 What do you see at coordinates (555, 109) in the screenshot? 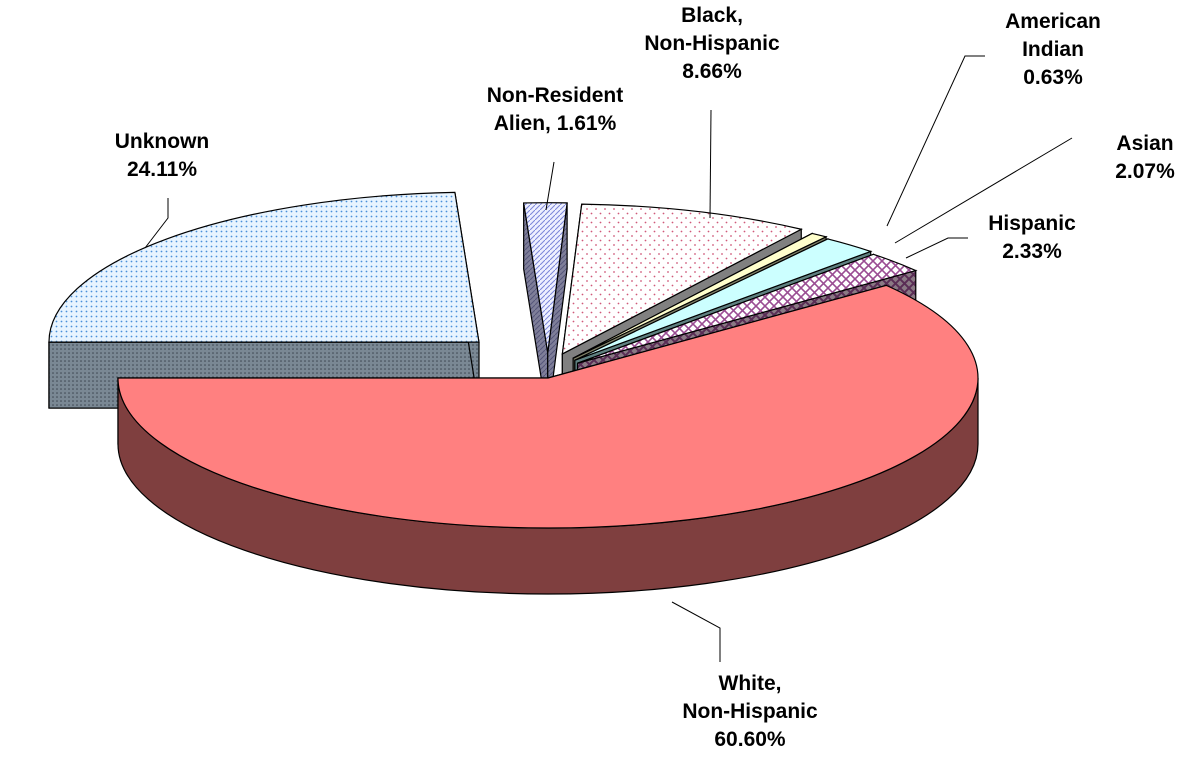
I see `slice-label-non-resident-alien: Non-Resident Alien, 1.61%` at bounding box center [555, 109].